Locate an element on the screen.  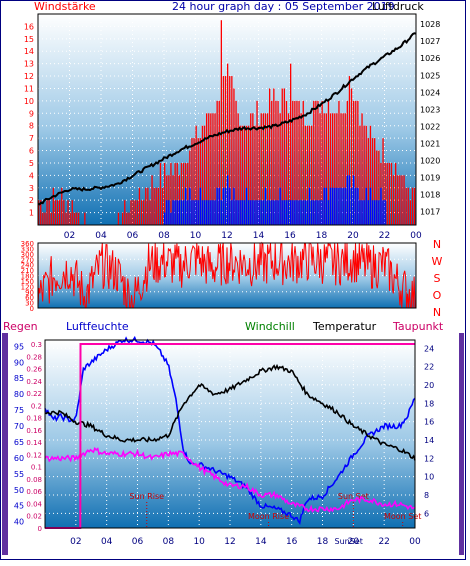
wind-direction-line is located at coordinates (226, 275).